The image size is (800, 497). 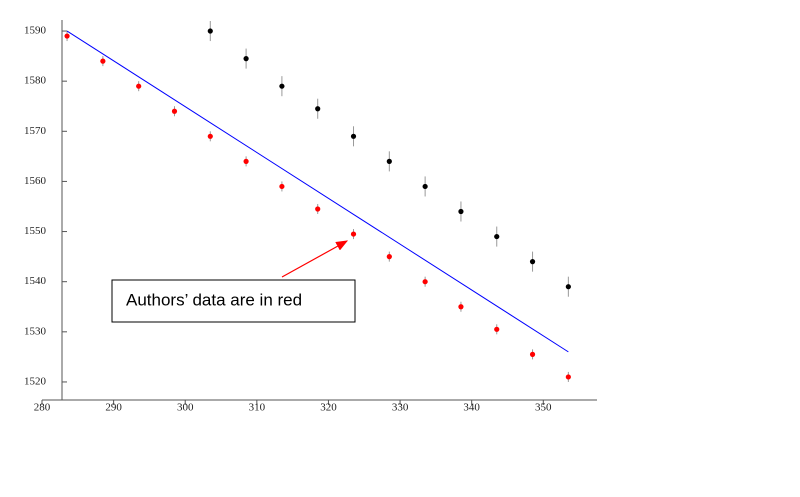 What do you see at coordinates (35, 281) in the screenshot?
I see `y-tick-label: 1540` at bounding box center [35, 281].